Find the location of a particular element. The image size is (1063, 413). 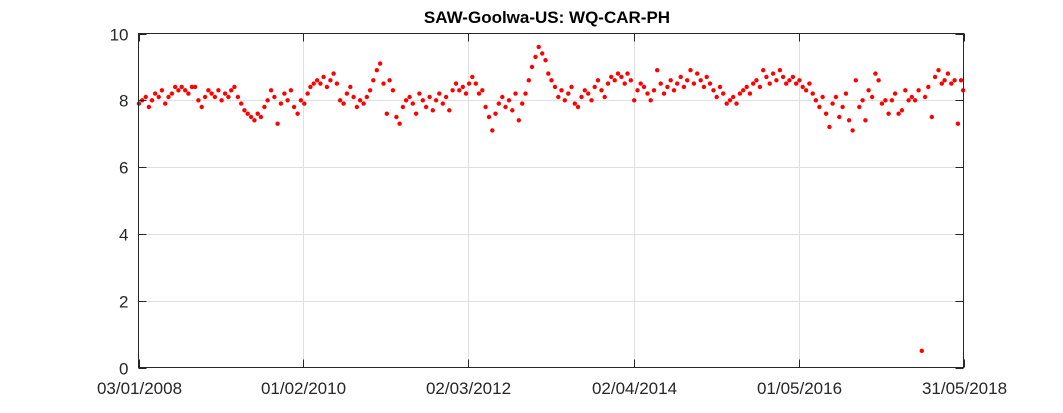

y-tick-labels: 0 2 4 6 8 10 is located at coordinates (119, 202).